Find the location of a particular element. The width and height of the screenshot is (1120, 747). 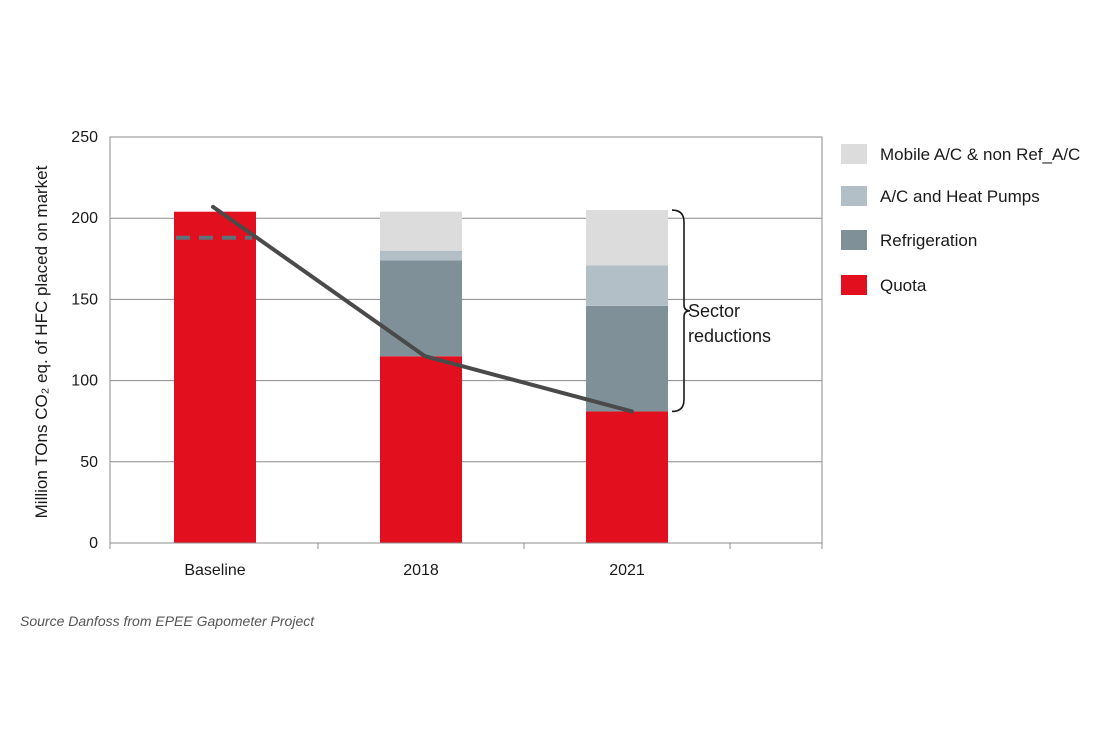

trend-lines is located at coordinates (405, 309).